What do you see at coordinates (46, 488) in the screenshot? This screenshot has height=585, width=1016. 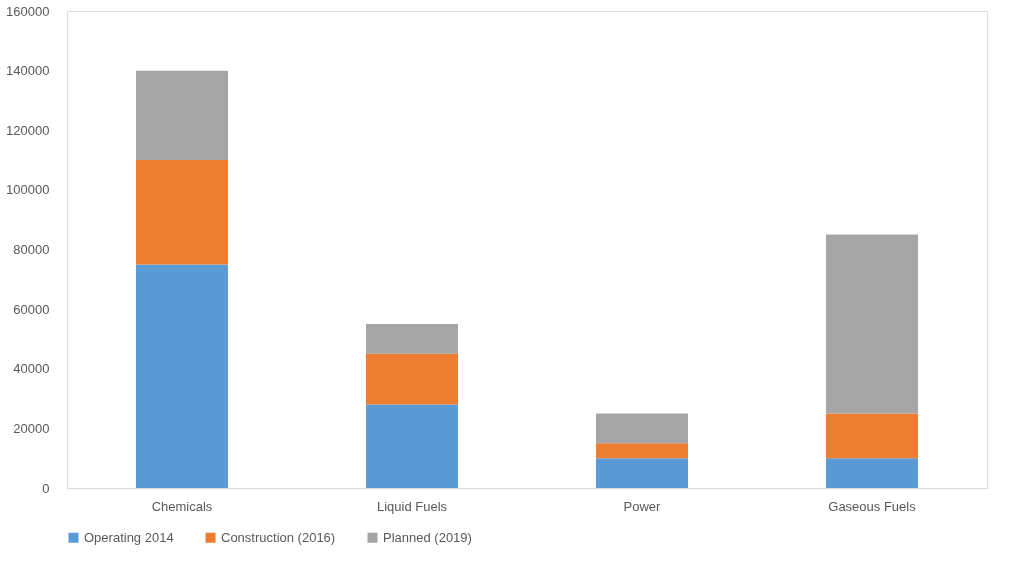 I see `y-tick-label: 0` at bounding box center [46, 488].